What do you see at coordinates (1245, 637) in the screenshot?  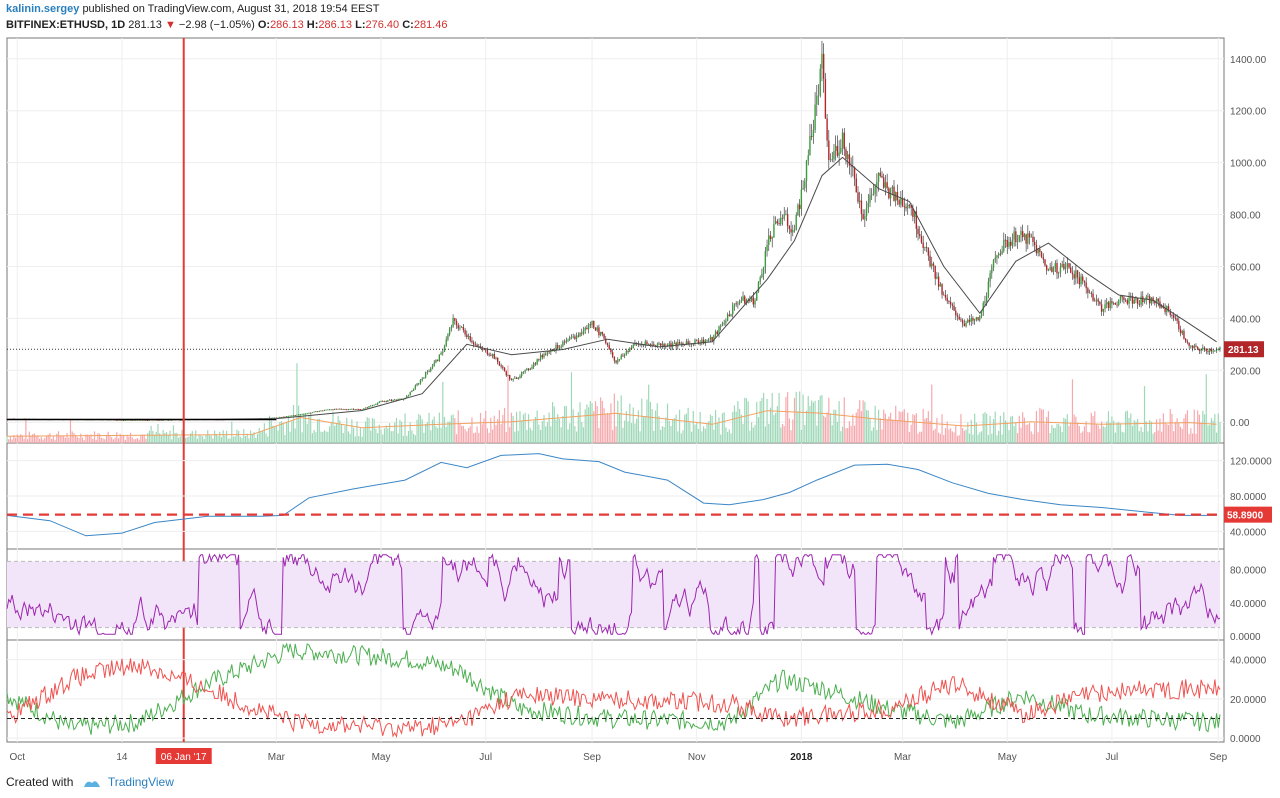 I see `rsi-axis-tick-label: 0.0000` at bounding box center [1245, 637].